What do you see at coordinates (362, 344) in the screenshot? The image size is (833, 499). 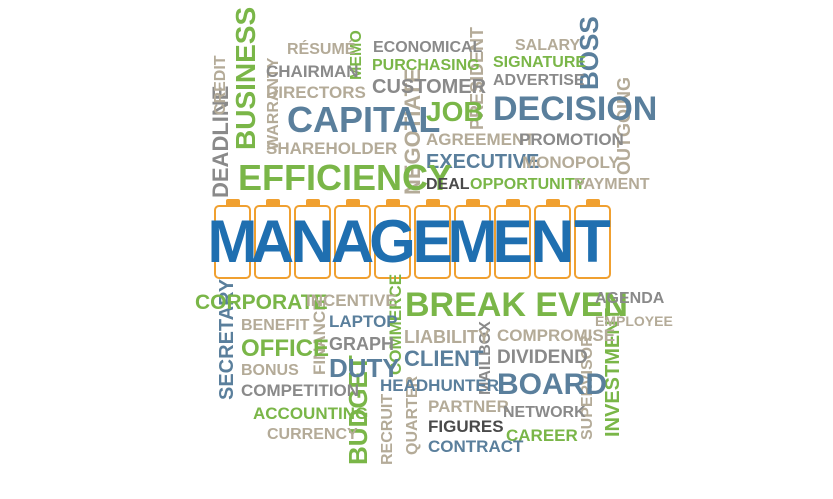 I see `word-graph: GRAPH` at bounding box center [362, 344].